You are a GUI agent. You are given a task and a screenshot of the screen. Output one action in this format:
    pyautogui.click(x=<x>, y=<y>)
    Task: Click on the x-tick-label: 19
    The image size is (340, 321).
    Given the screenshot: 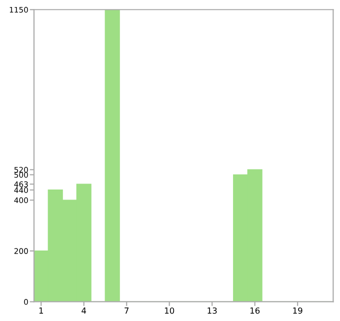 What is the action you would take?
    pyautogui.click(x=297, y=310)
    